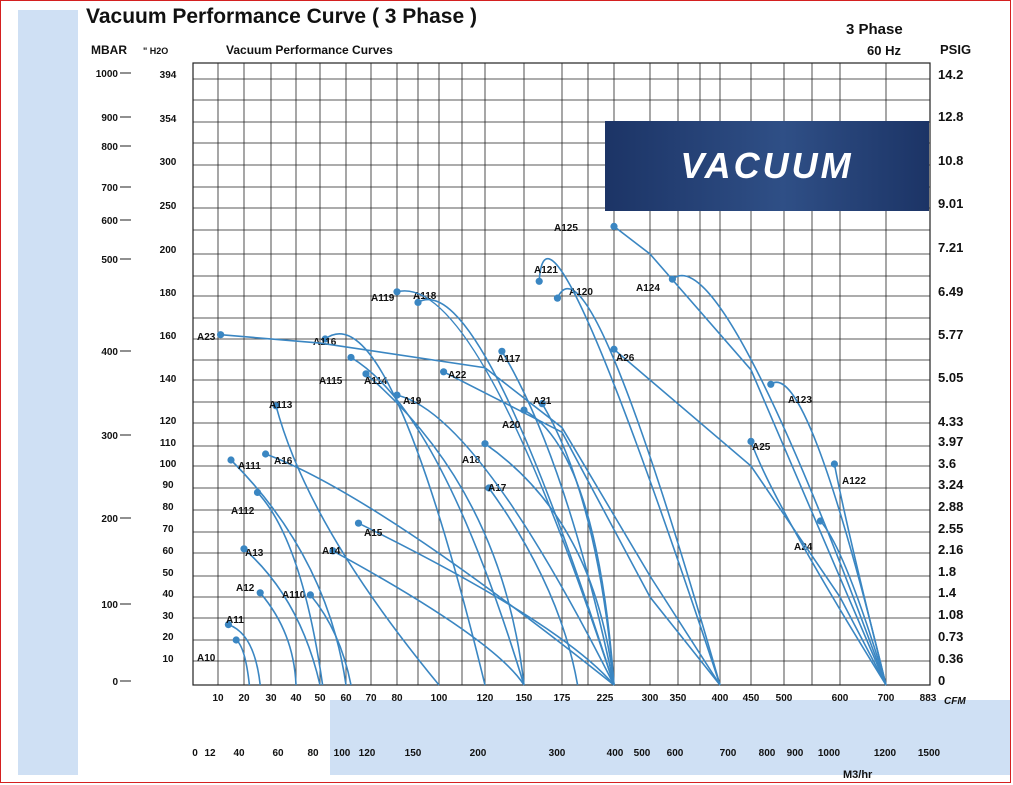 The image size is (1013, 785). What do you see at coordinates (642, 753) in the screenshot?
I see `m3hr-tick-label: 500` at bounding box center [642, 753].